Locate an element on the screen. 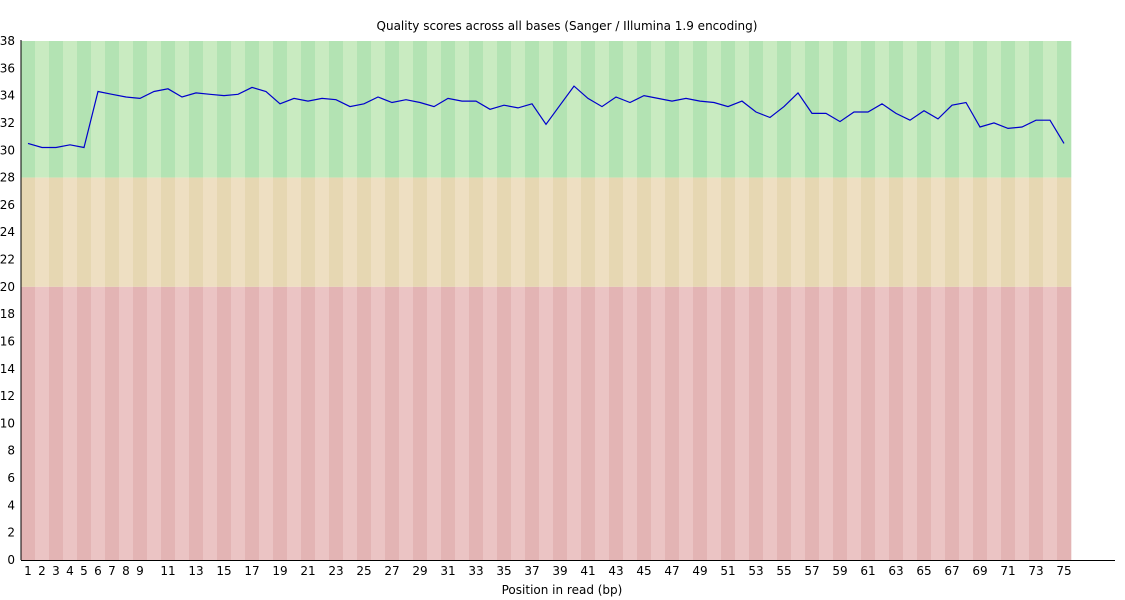 The image size is (1125, 600). x-tick-label: 17 is located at coordinates (251, 571).